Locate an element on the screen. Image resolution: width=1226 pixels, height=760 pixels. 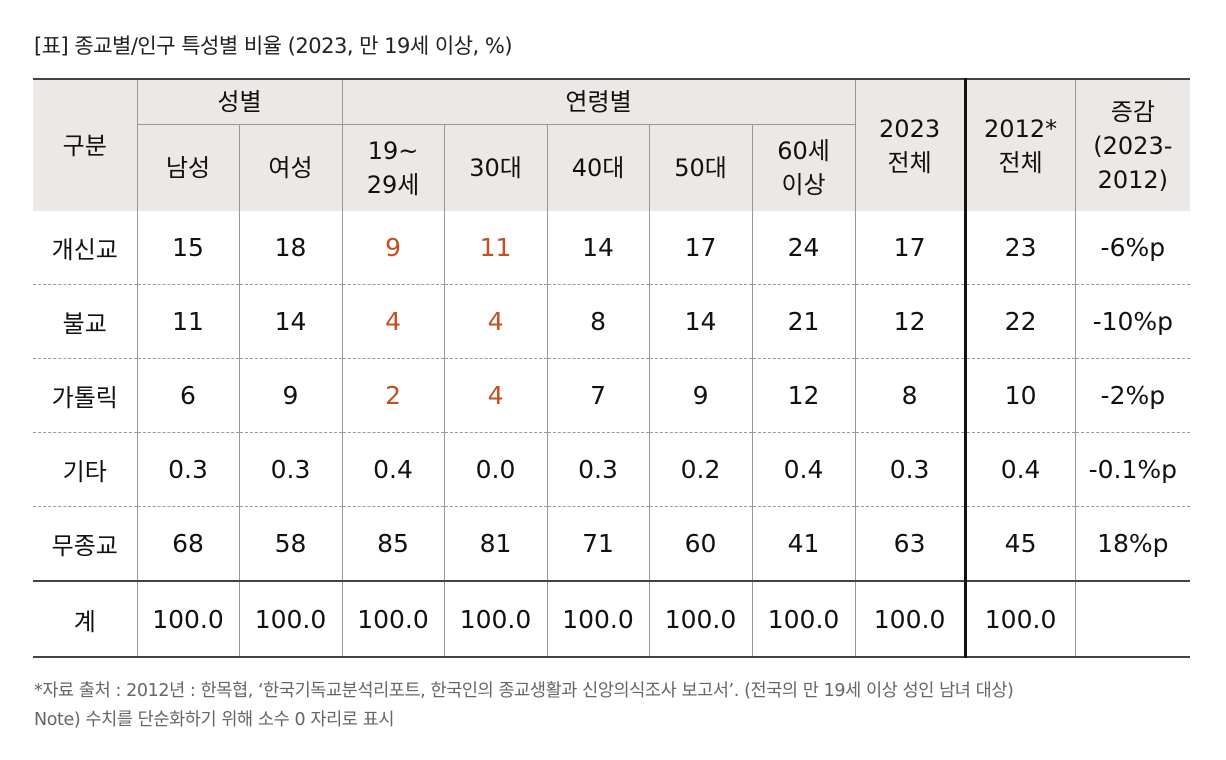
rounding-note: Note) 수치를 단순화하기 위해 소수 0 자리로 표시 is located at coordinates (214, 720).